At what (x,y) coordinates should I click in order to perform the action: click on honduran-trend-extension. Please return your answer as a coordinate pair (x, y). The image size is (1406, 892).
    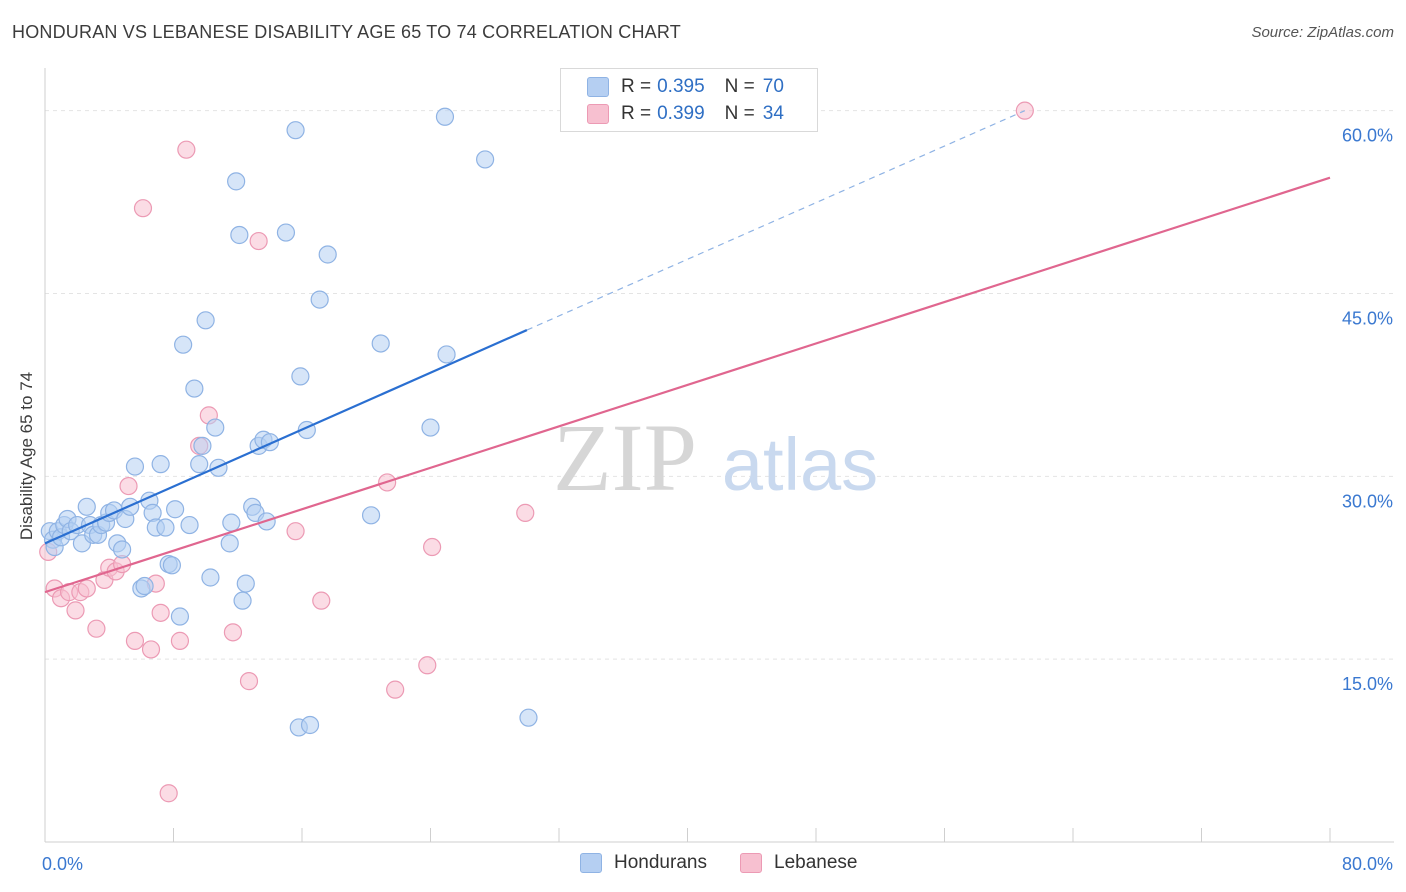
    Looking at the image, I should click on (776, 220).